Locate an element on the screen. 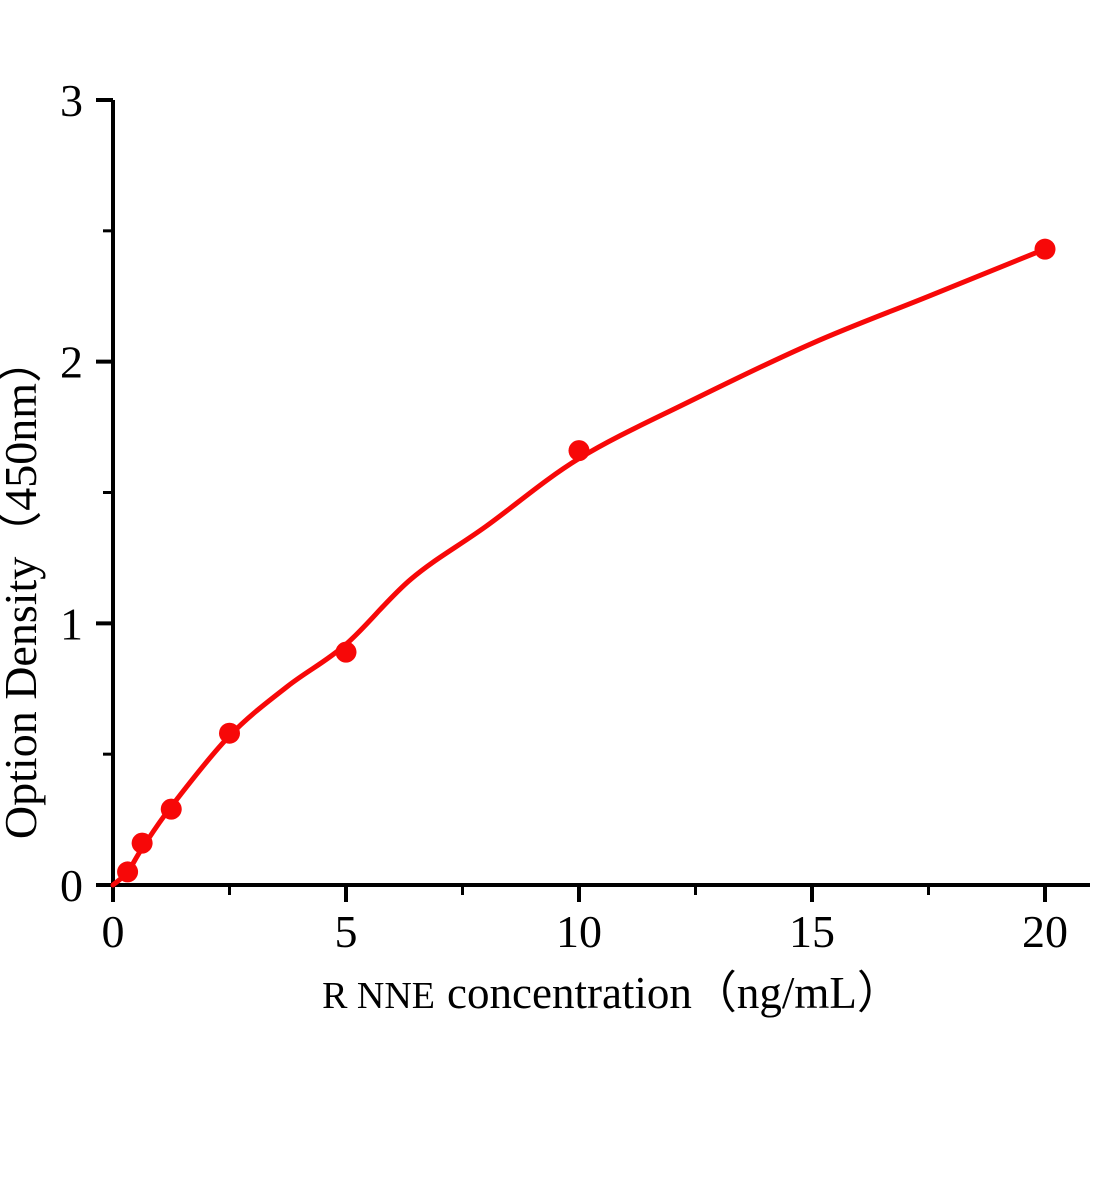 The image size is (1104, 1200). y-tick-label: 1 is located at coordinates (71, 623).